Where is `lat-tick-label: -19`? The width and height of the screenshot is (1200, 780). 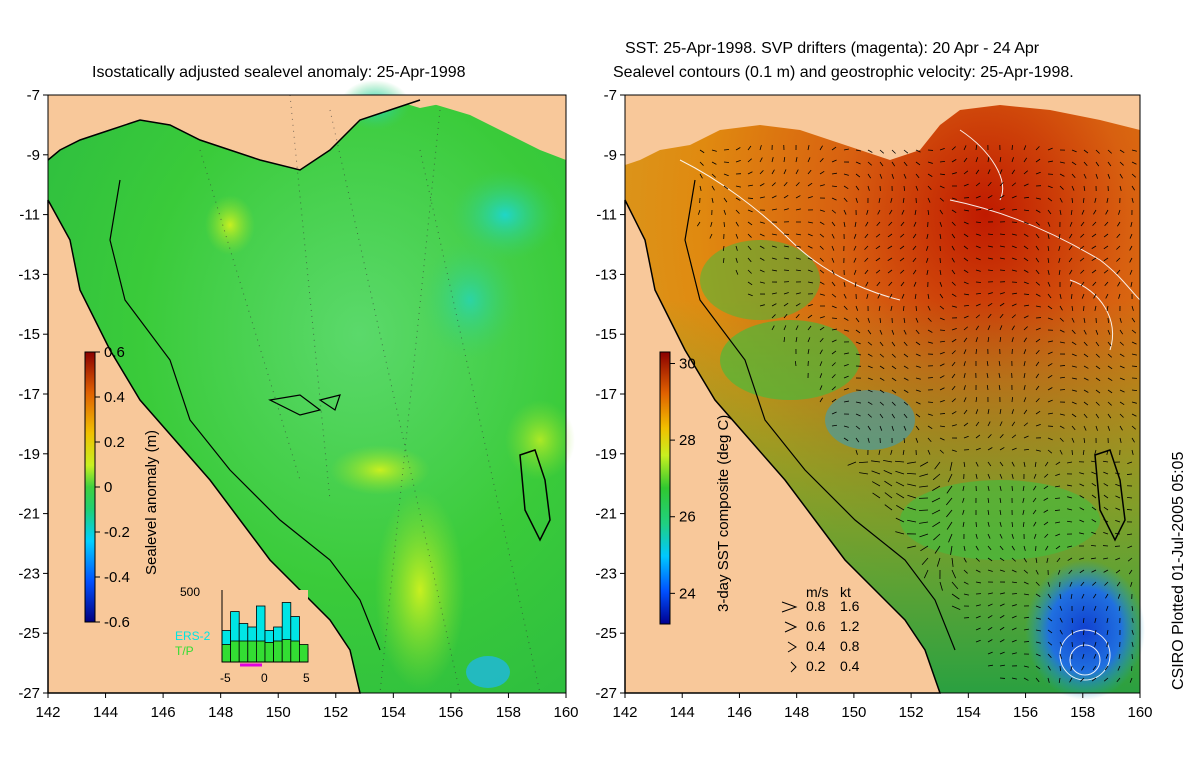 lat-tick-label: -19 is located at coordinates (29, 454).